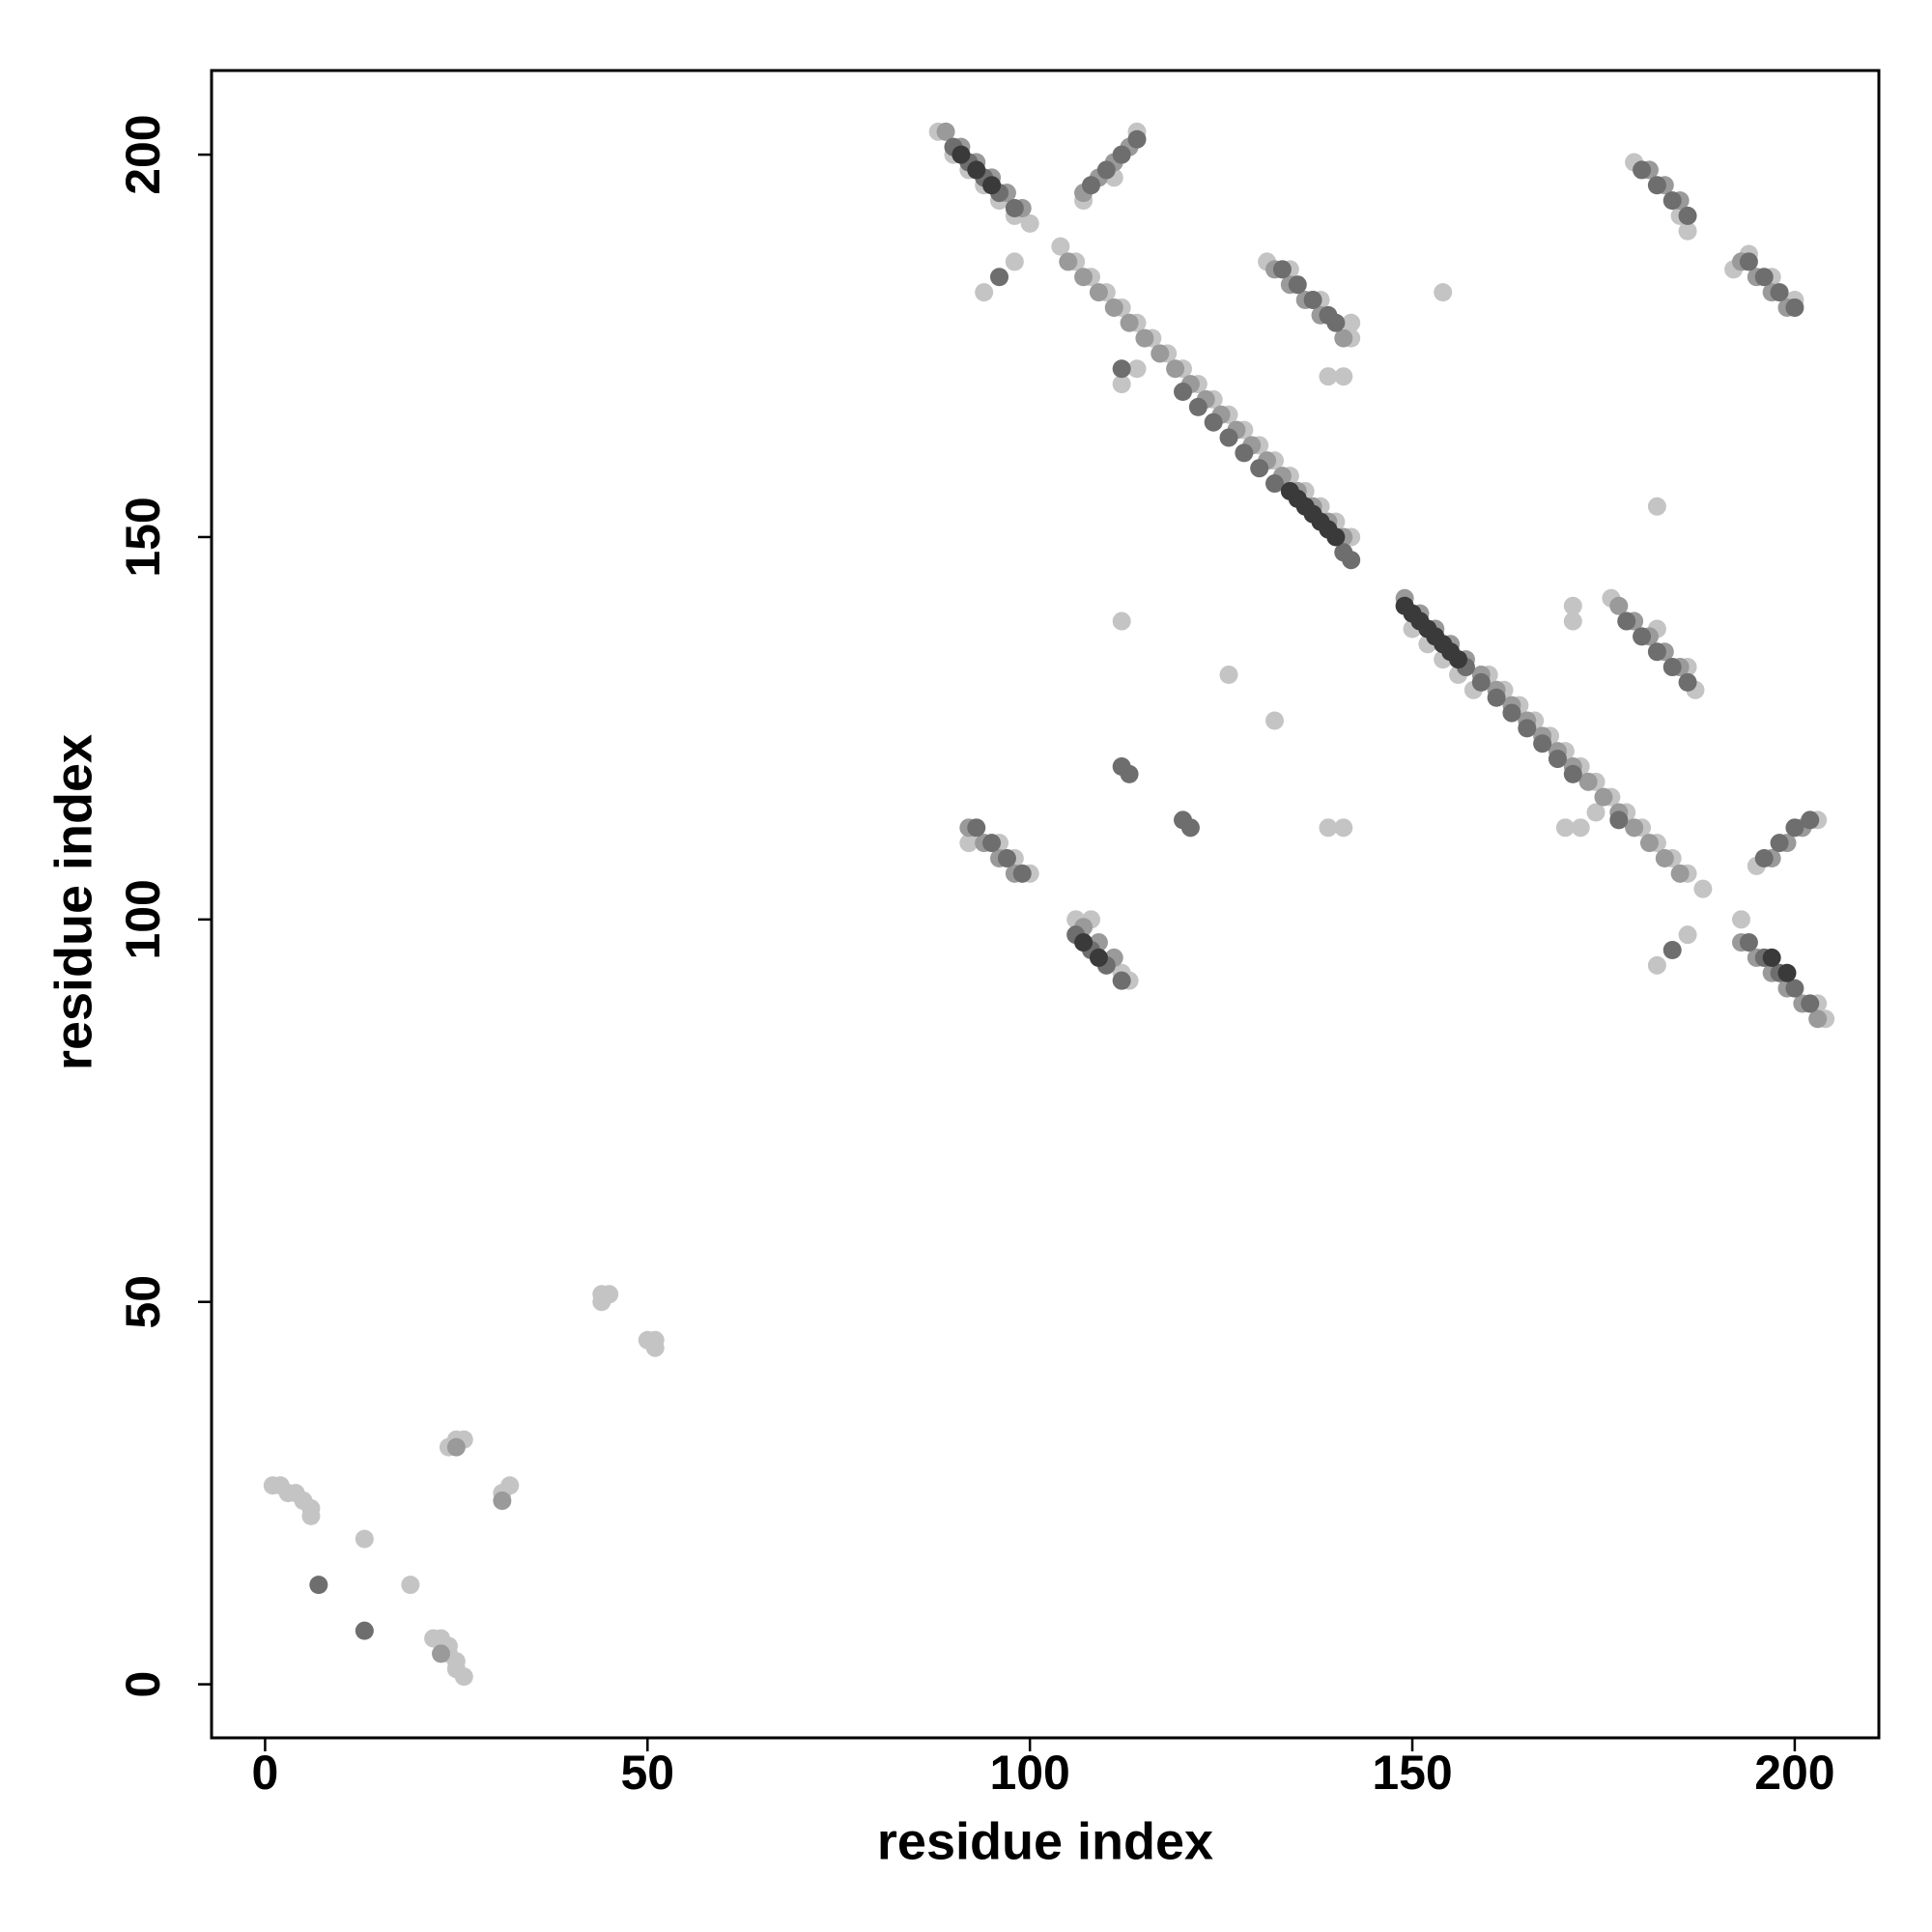  What do you see at coordinates (143, 1302) in the screenshot?
I see `y-tick-label: 50` at bounding box center [143, 1302].